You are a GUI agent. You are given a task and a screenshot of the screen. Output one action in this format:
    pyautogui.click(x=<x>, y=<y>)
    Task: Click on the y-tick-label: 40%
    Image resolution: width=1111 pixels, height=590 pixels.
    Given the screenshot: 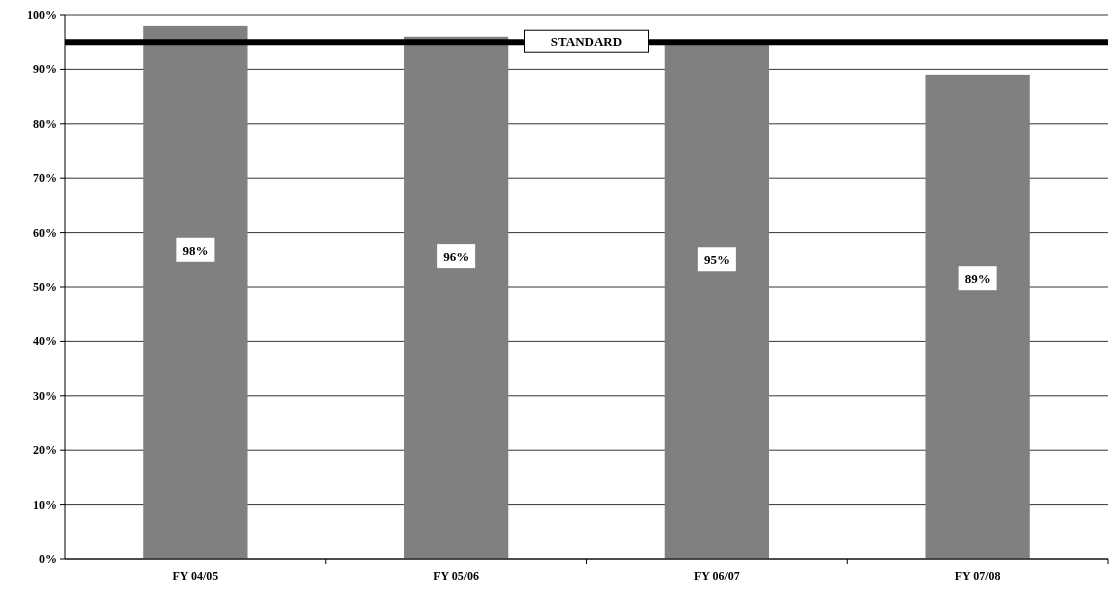 What is the action you would take?
    pyautogui.click(x=45, y=341)
    